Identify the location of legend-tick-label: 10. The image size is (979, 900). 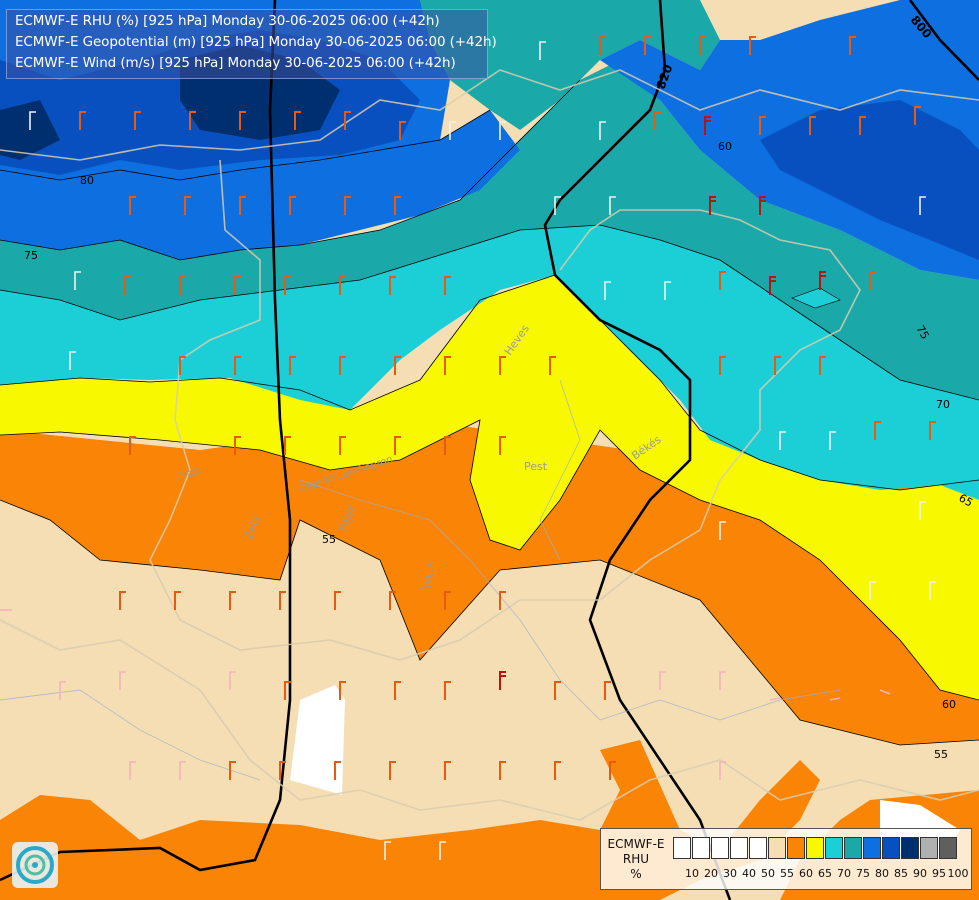
(692, 873).